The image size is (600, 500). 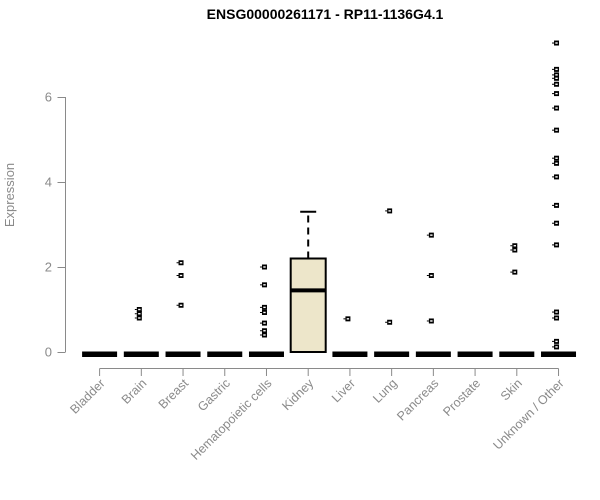 What do you see at coordinates (48, 352) in the screenshot?
I see `y-tick-label: 0` at bounding box center [48, 352].